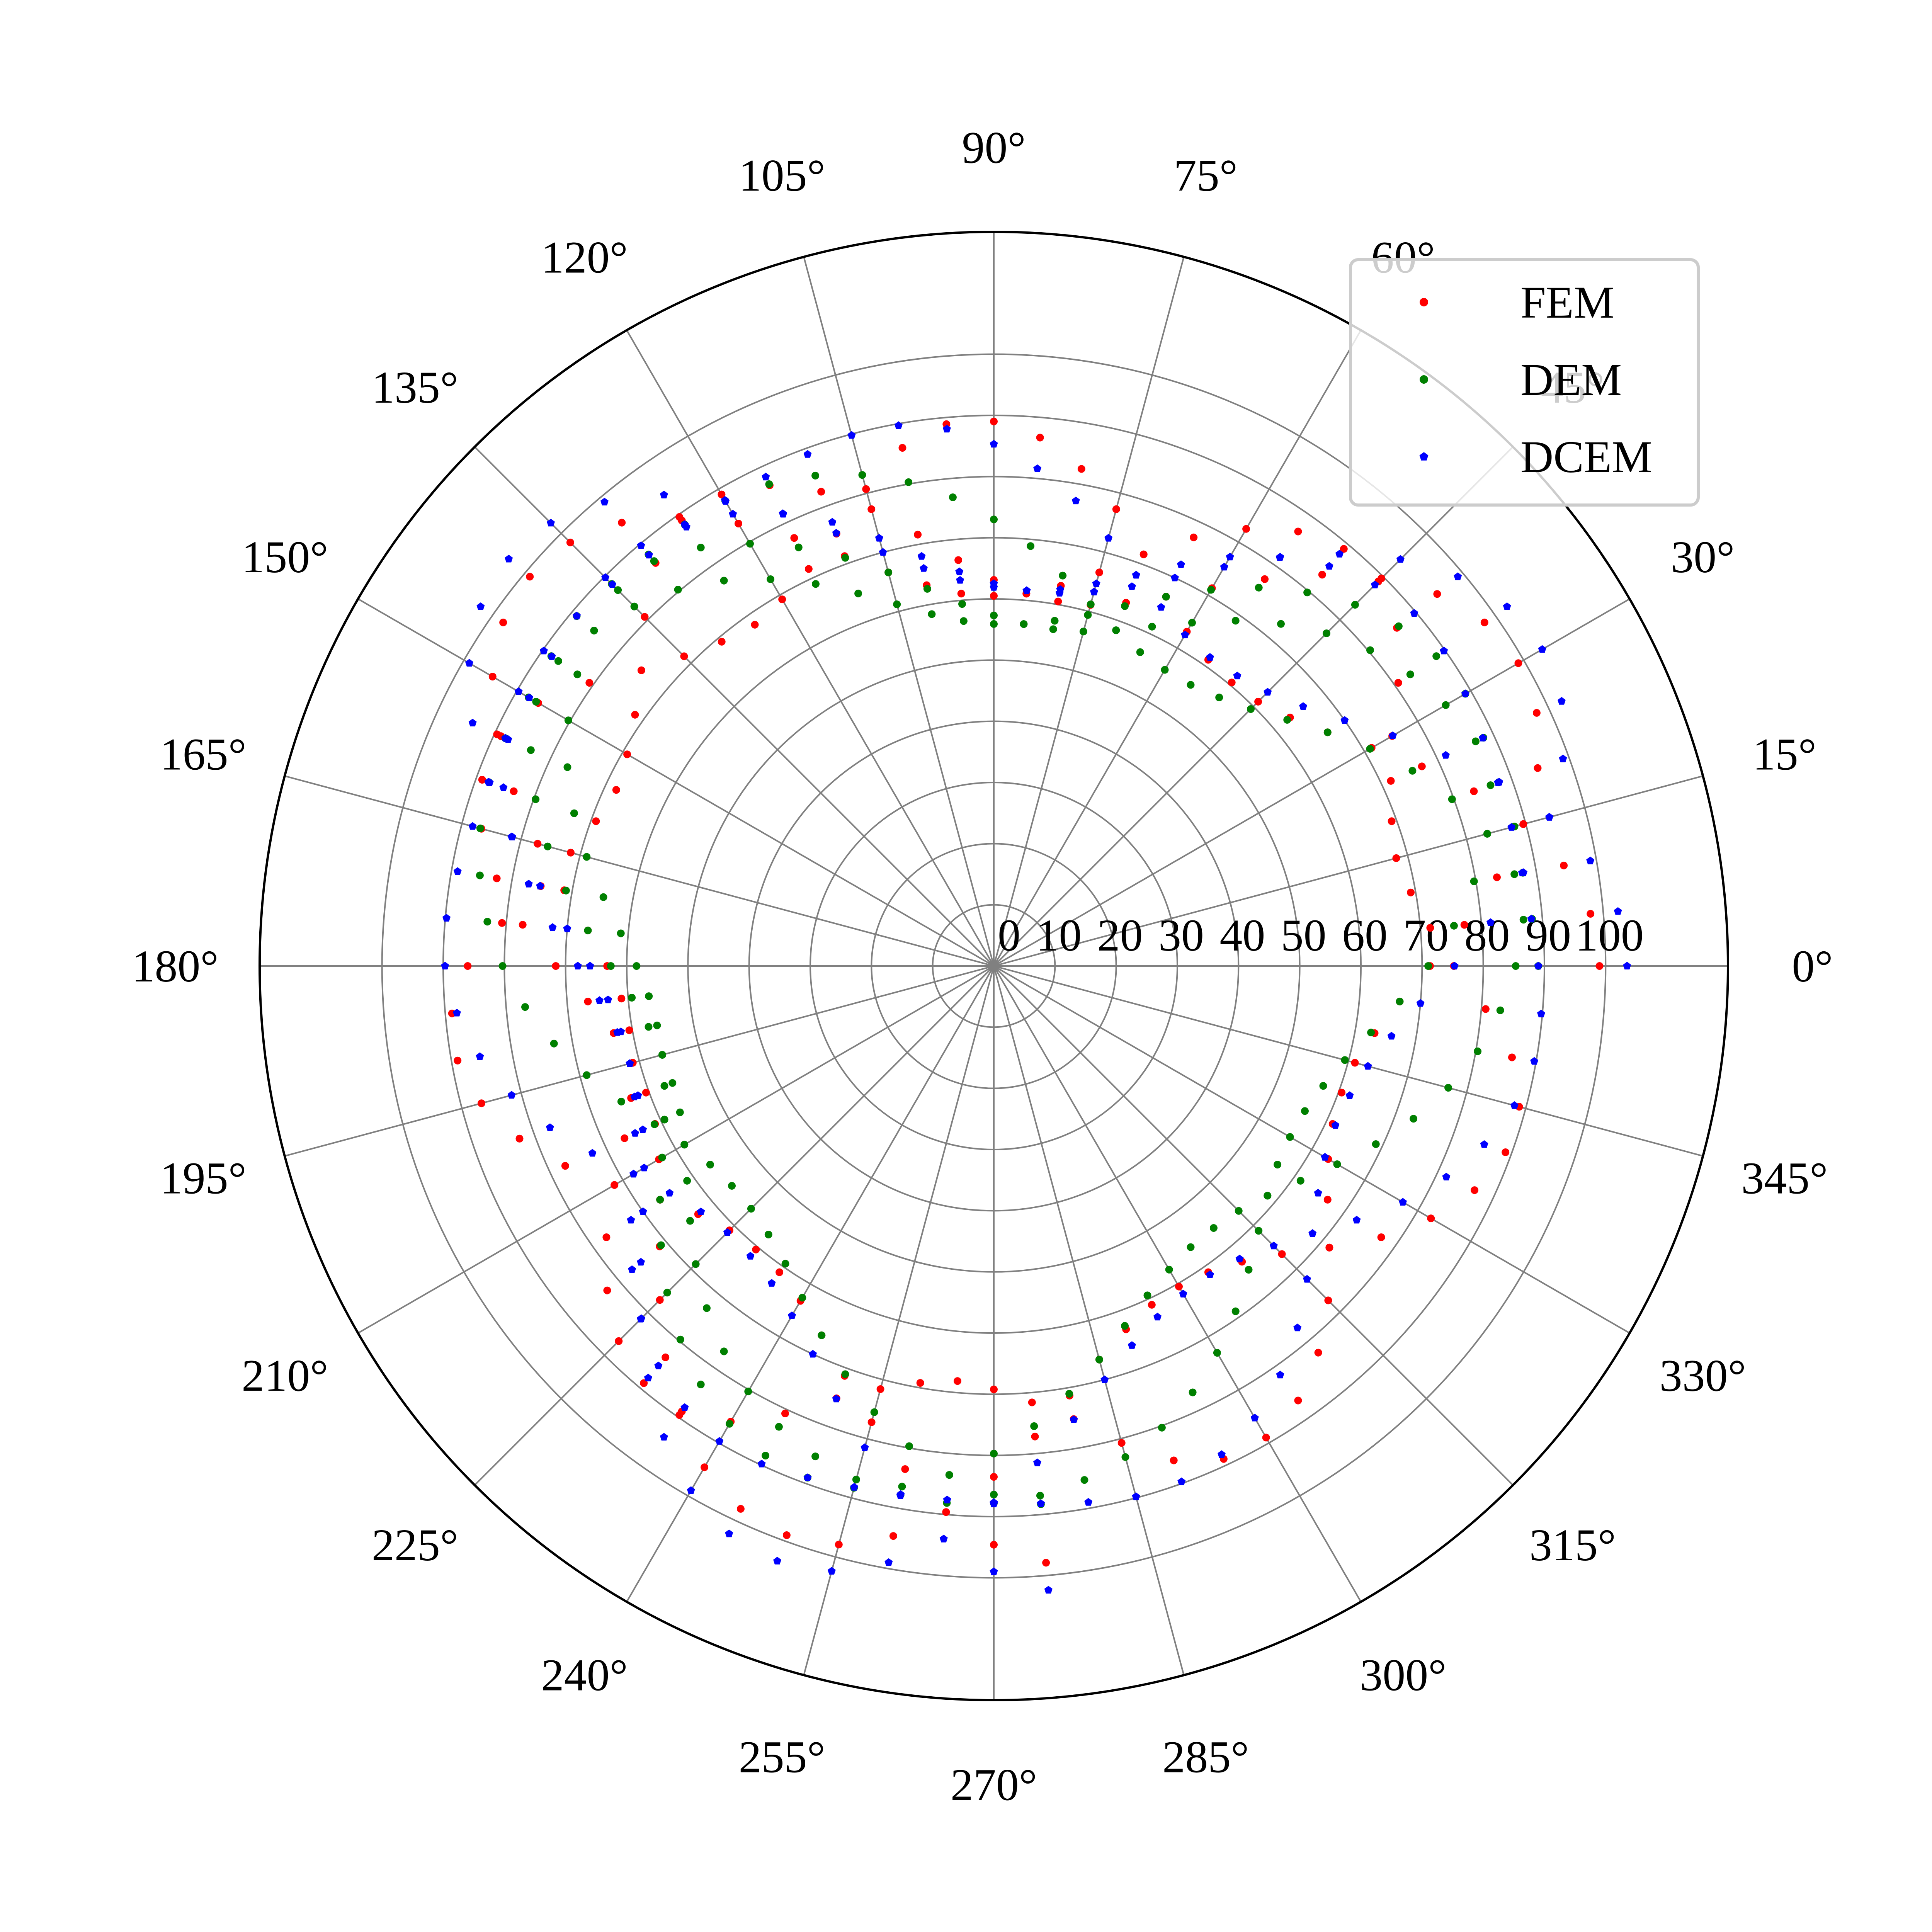  I want to click on angle-tick-label: 0°, so click(1813, 967).